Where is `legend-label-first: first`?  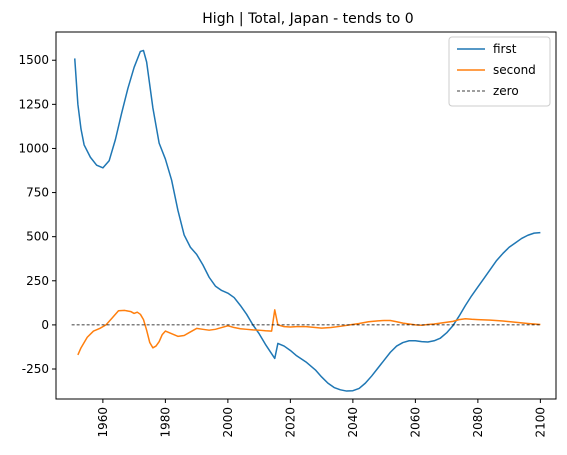
legend-label-first: first is located at coordinates (505, 49).